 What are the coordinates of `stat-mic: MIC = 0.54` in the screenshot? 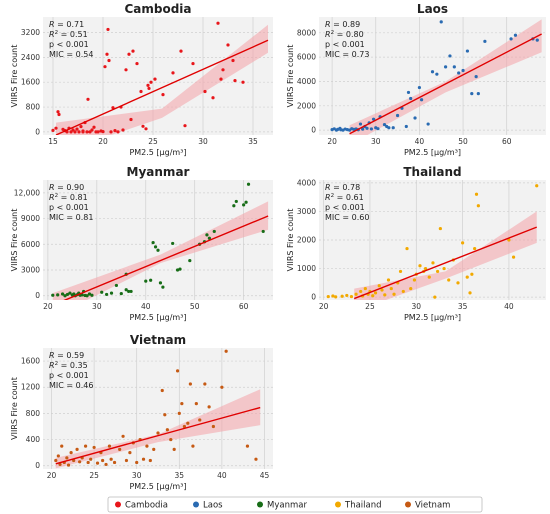 It's located at (71, 54).